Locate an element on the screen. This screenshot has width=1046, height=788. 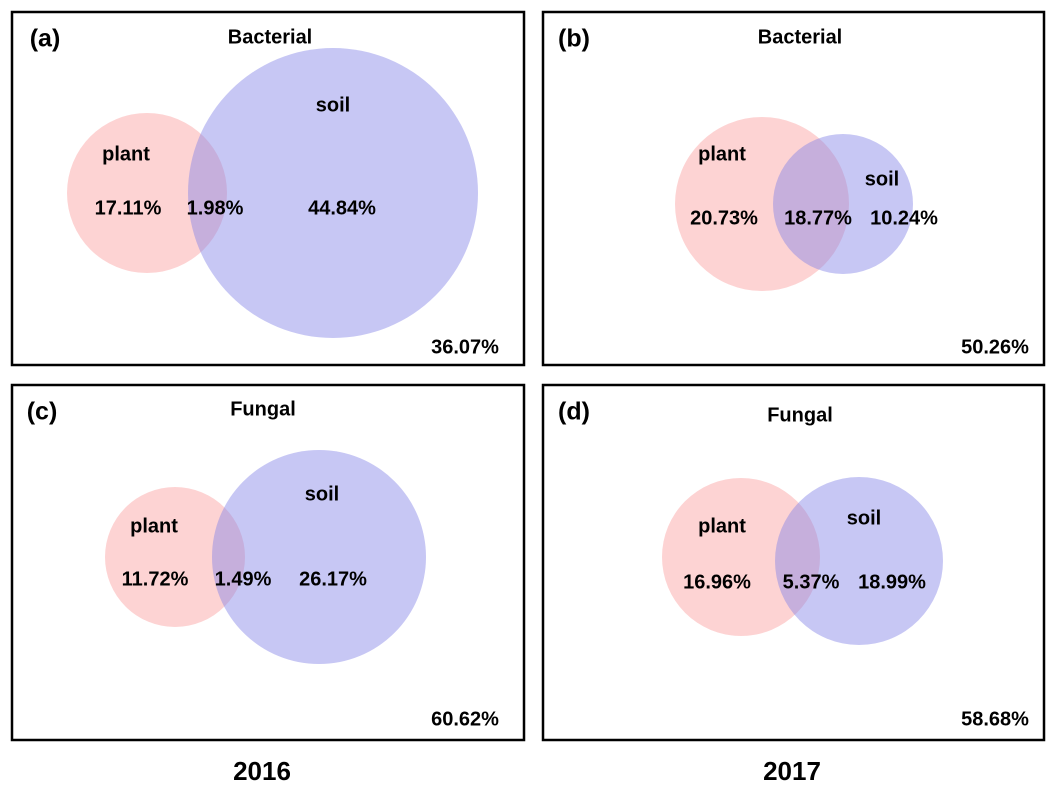
panel-letter: (b) is located at coordinates (574, 39).